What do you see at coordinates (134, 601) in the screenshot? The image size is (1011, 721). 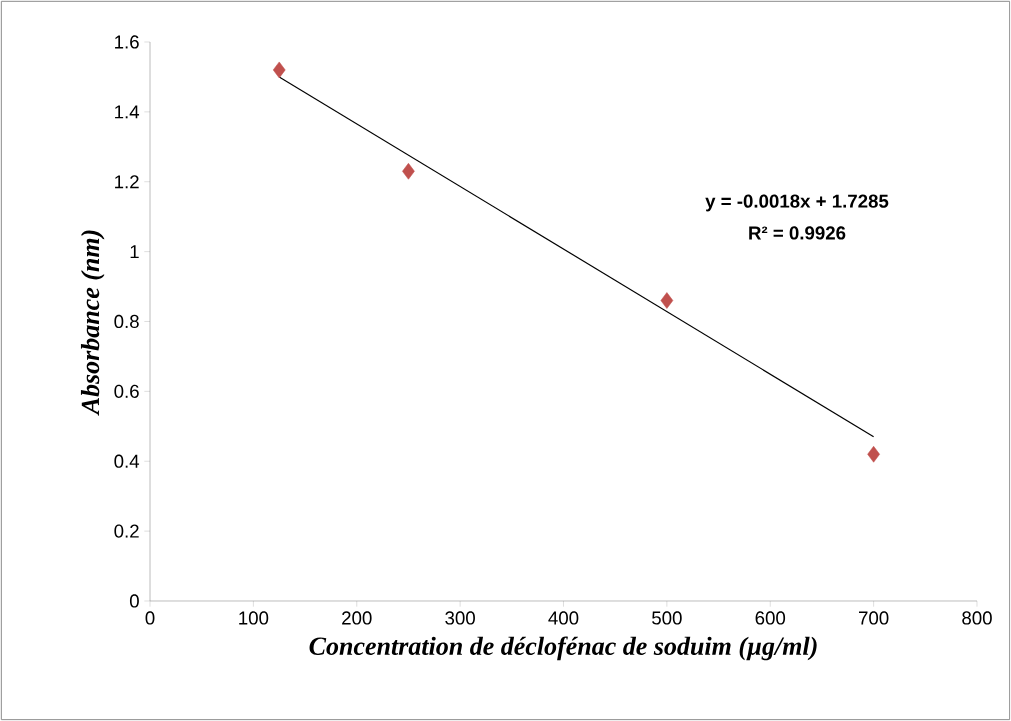 I see `y-tick-label: 0` at bounding box center [134, 601].